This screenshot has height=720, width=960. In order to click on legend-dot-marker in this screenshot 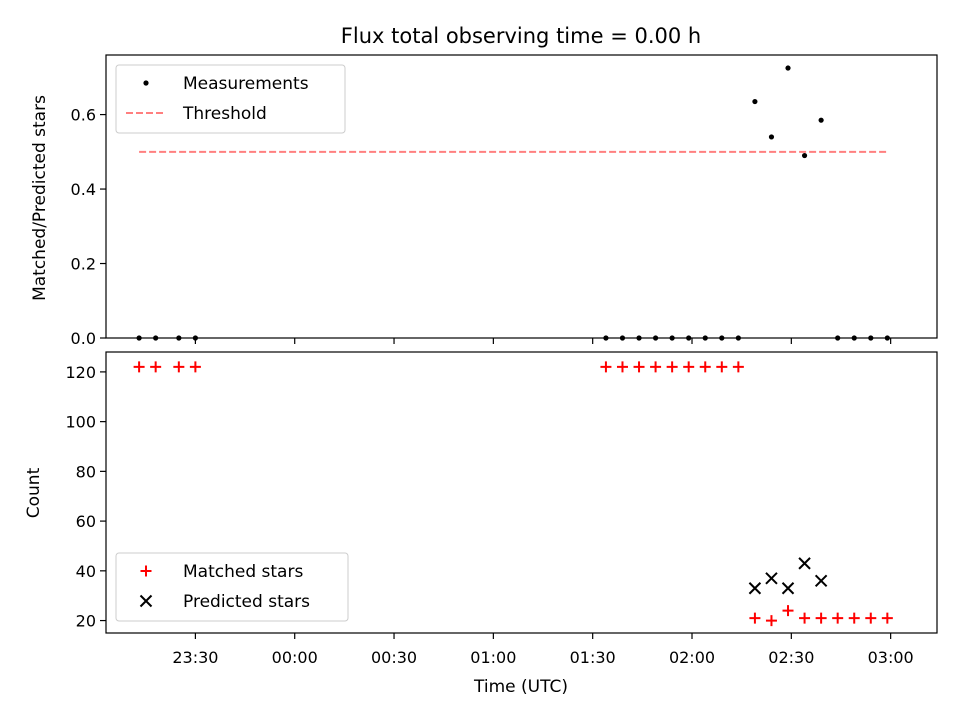, I will do `click(146, 83)`.